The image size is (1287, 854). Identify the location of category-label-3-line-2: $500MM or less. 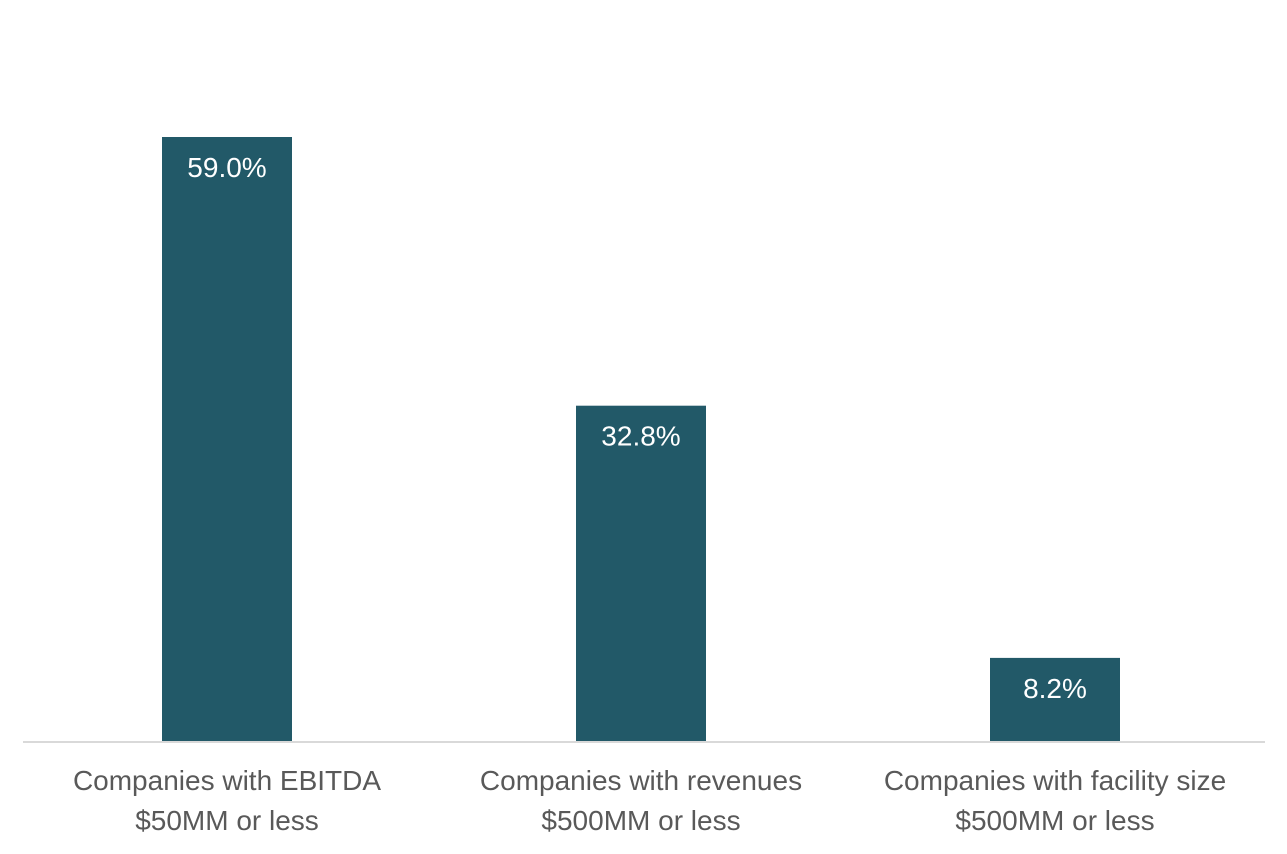
(1054, 820).